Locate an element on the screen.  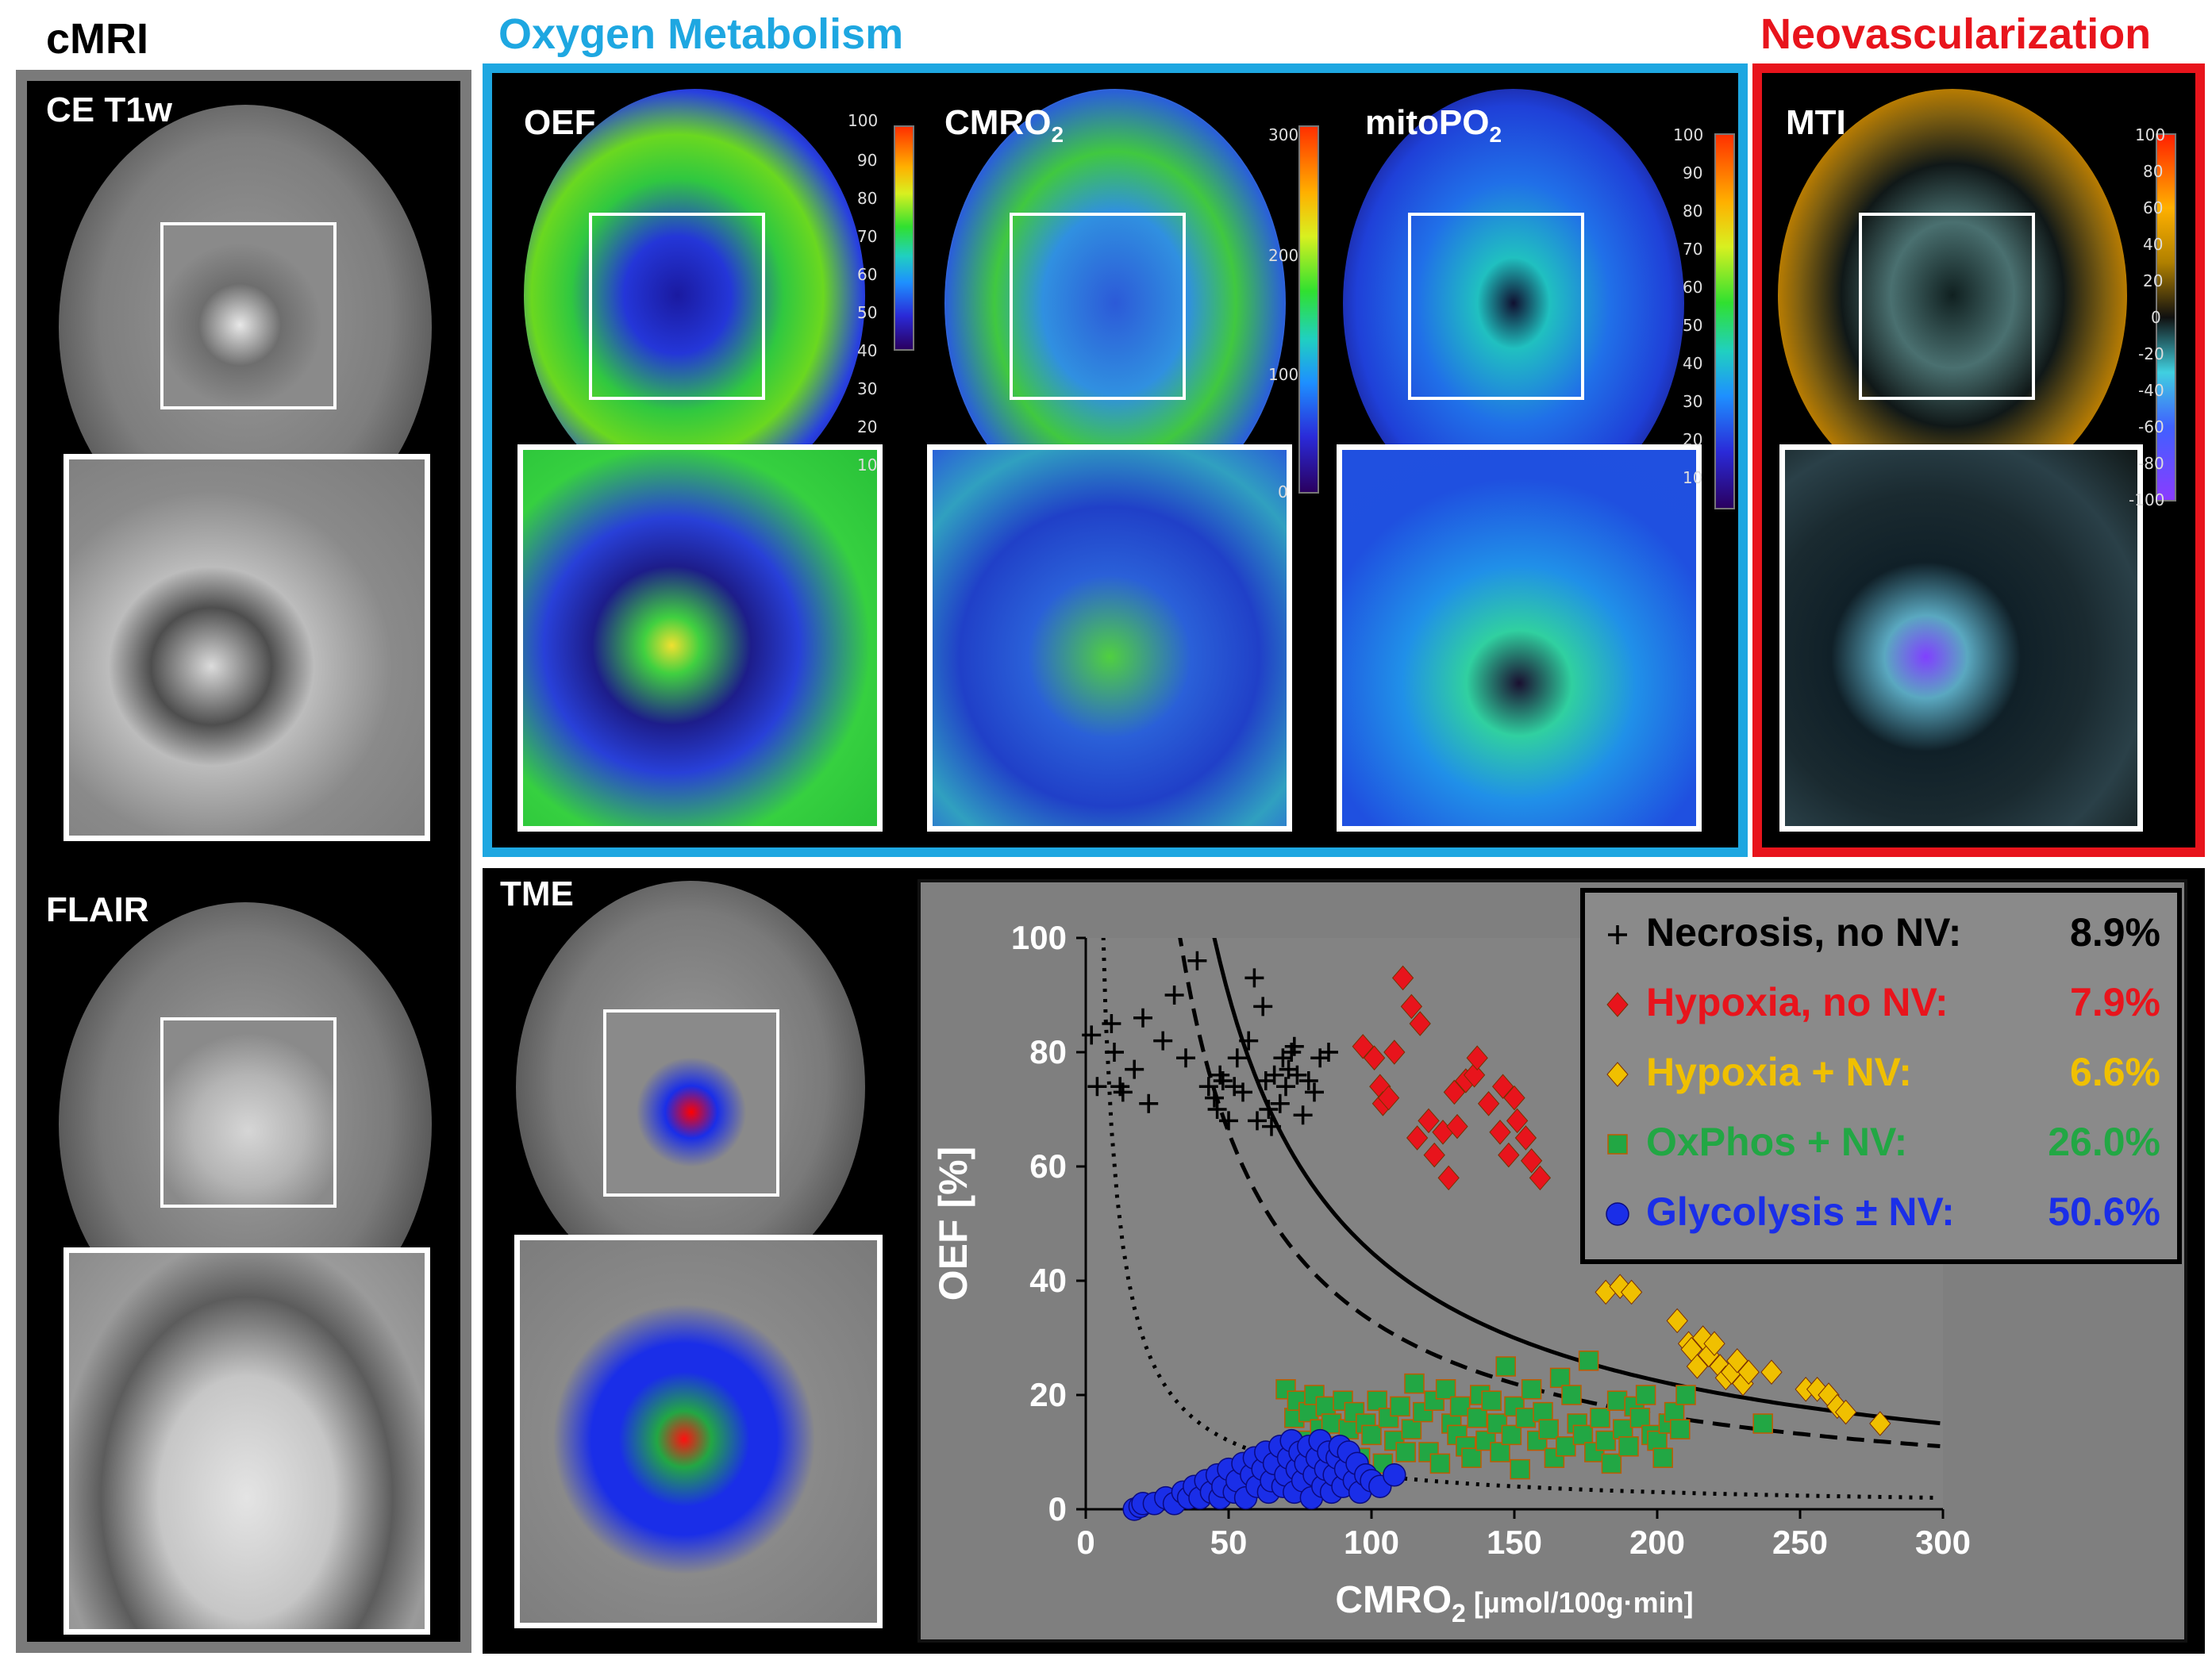
oef-colorbar-tick: 50 is located at coordinates (867, 312).